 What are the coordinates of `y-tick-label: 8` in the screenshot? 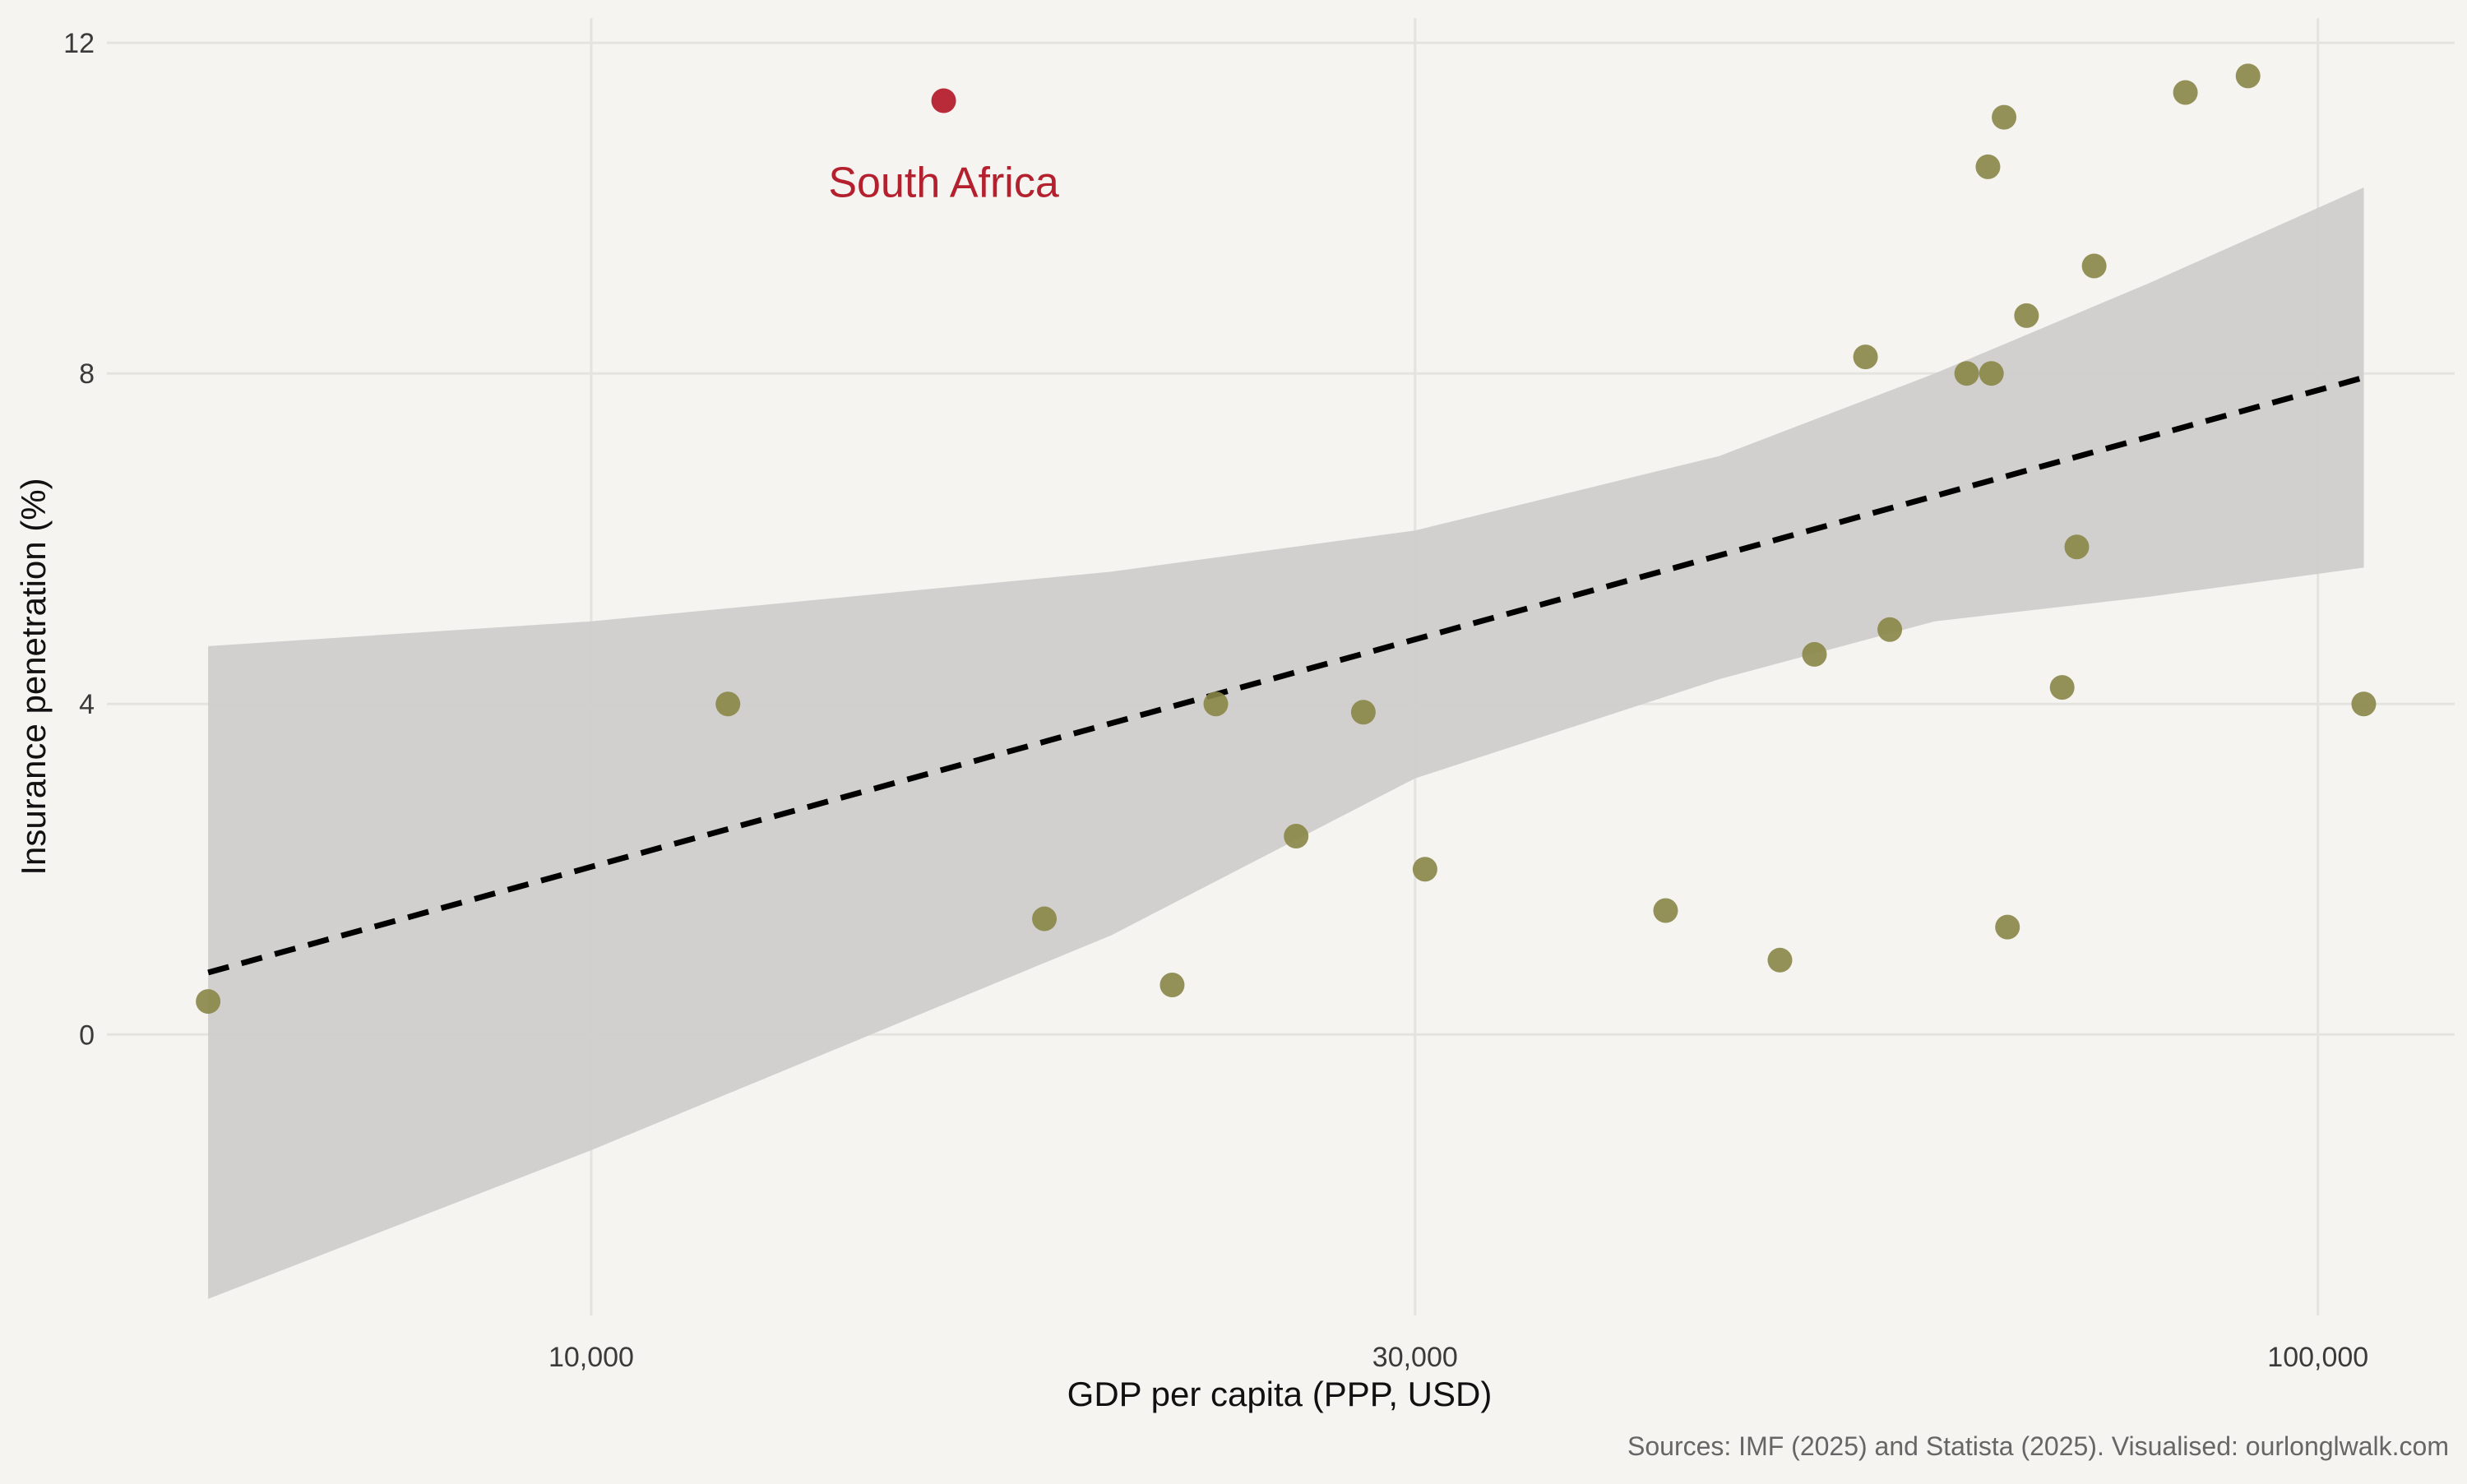 It's located at (87, 374).